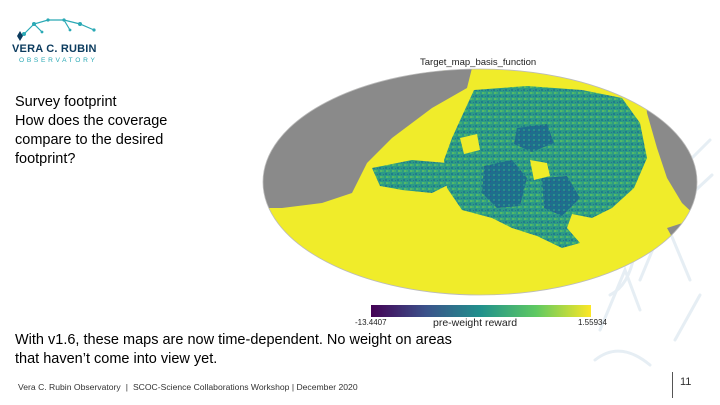  Describe the element at coordinates (672, 385) in the screenshot. I see `page-number-divider` at that location.